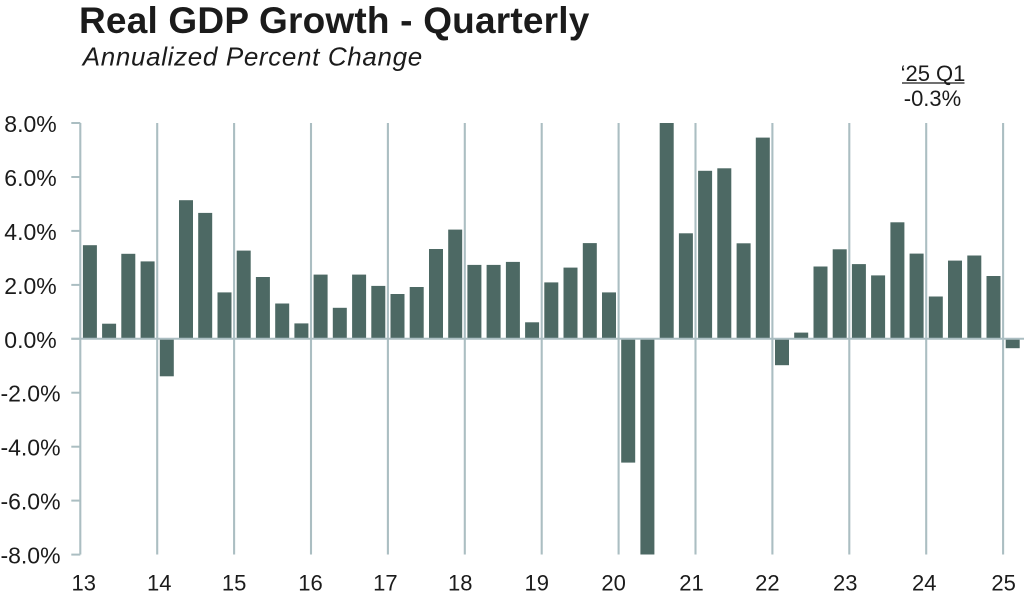 This screenshot has width=1024, height=596. What do you see at coordinates (536, 583) in the screenshot?
I see `svg-text: 19` at bounding box center [536, 583].